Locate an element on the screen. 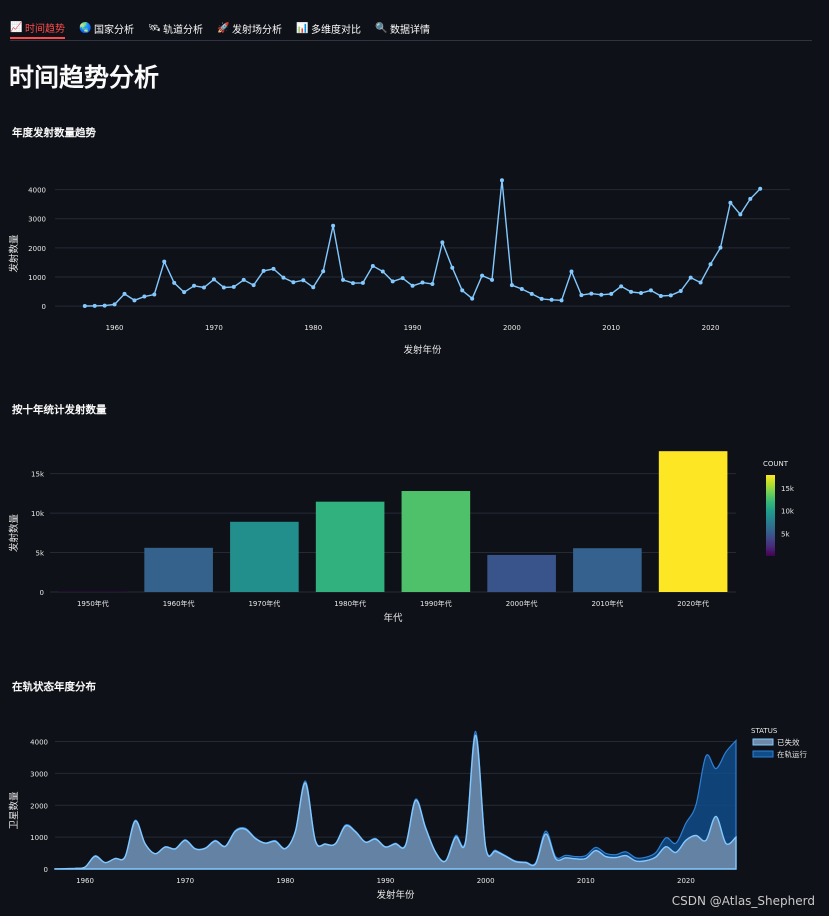 The height and width of the screenshot is (916, 829). tab-time-trend: 📈 时间趋势 is located at coordinates (37, 25).